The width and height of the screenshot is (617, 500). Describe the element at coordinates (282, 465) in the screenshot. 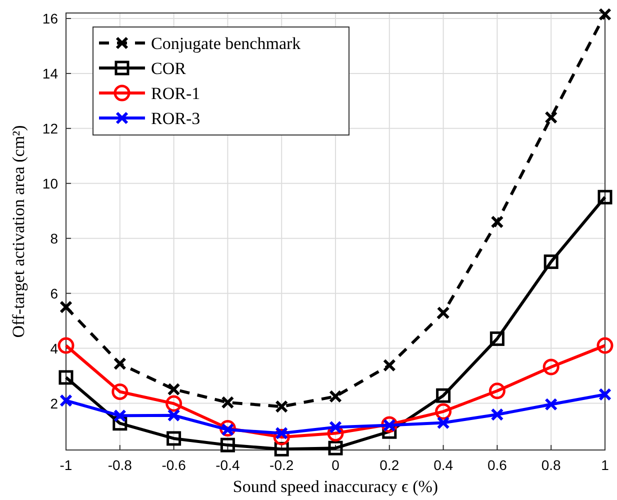

I see `x-tick-label: -0.2` at that location.